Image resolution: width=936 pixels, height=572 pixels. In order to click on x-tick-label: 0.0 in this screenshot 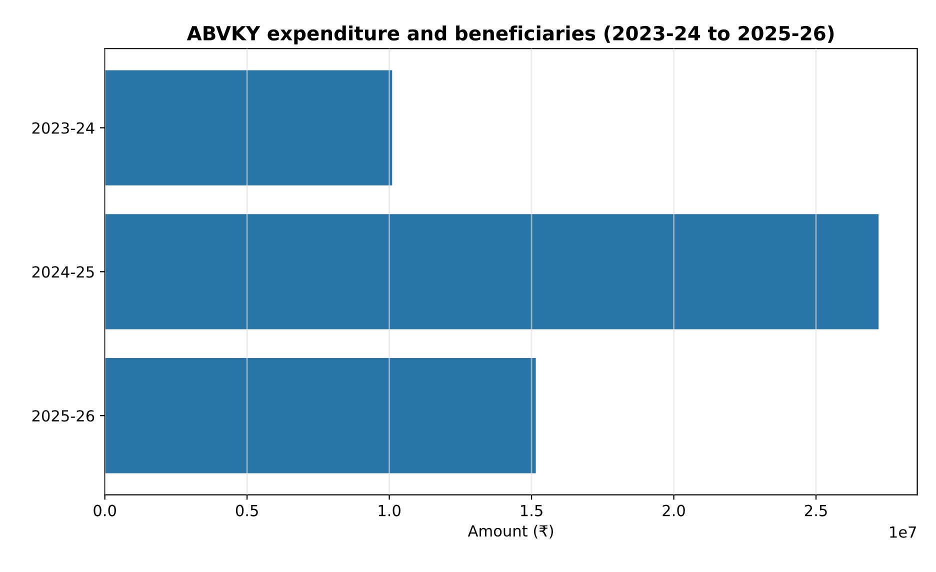, I will do `click(105, 510)`.